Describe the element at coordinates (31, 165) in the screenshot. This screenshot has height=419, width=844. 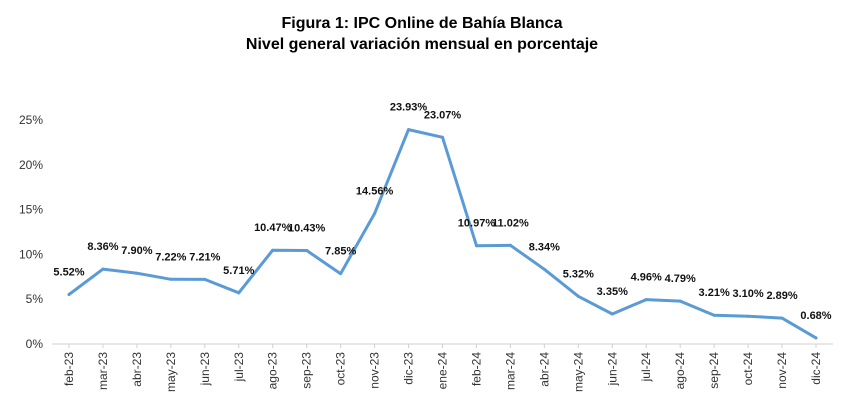
I see `y-tick-label: 20%` at that location.